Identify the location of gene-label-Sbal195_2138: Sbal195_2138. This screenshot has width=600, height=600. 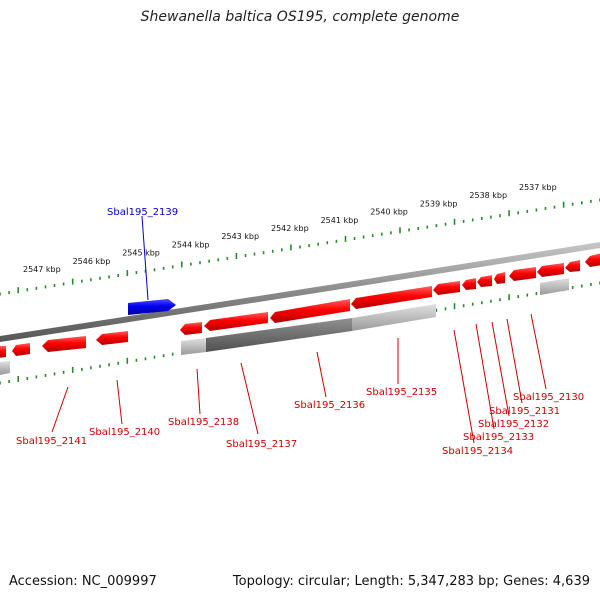
(203, 422).